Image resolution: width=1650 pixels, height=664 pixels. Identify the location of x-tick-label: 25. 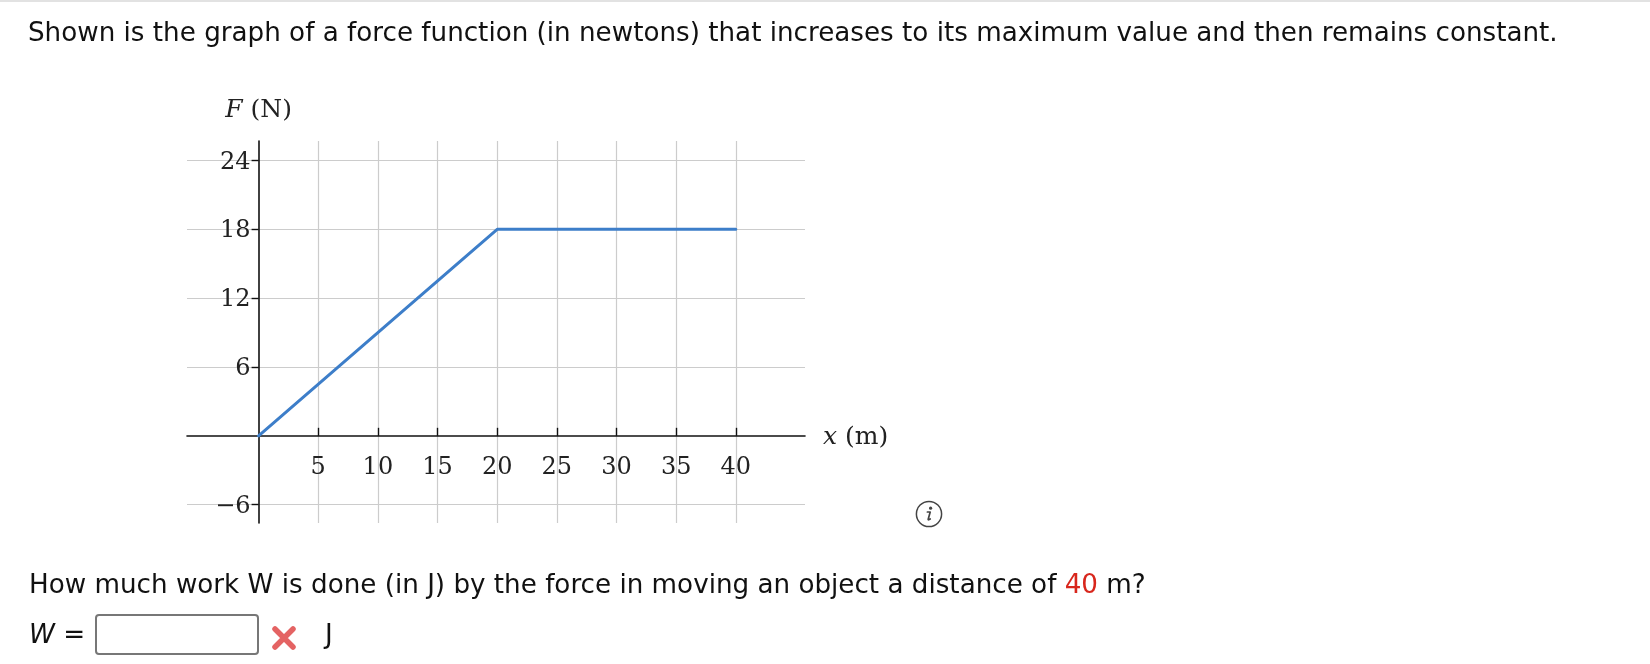
(557, 465).